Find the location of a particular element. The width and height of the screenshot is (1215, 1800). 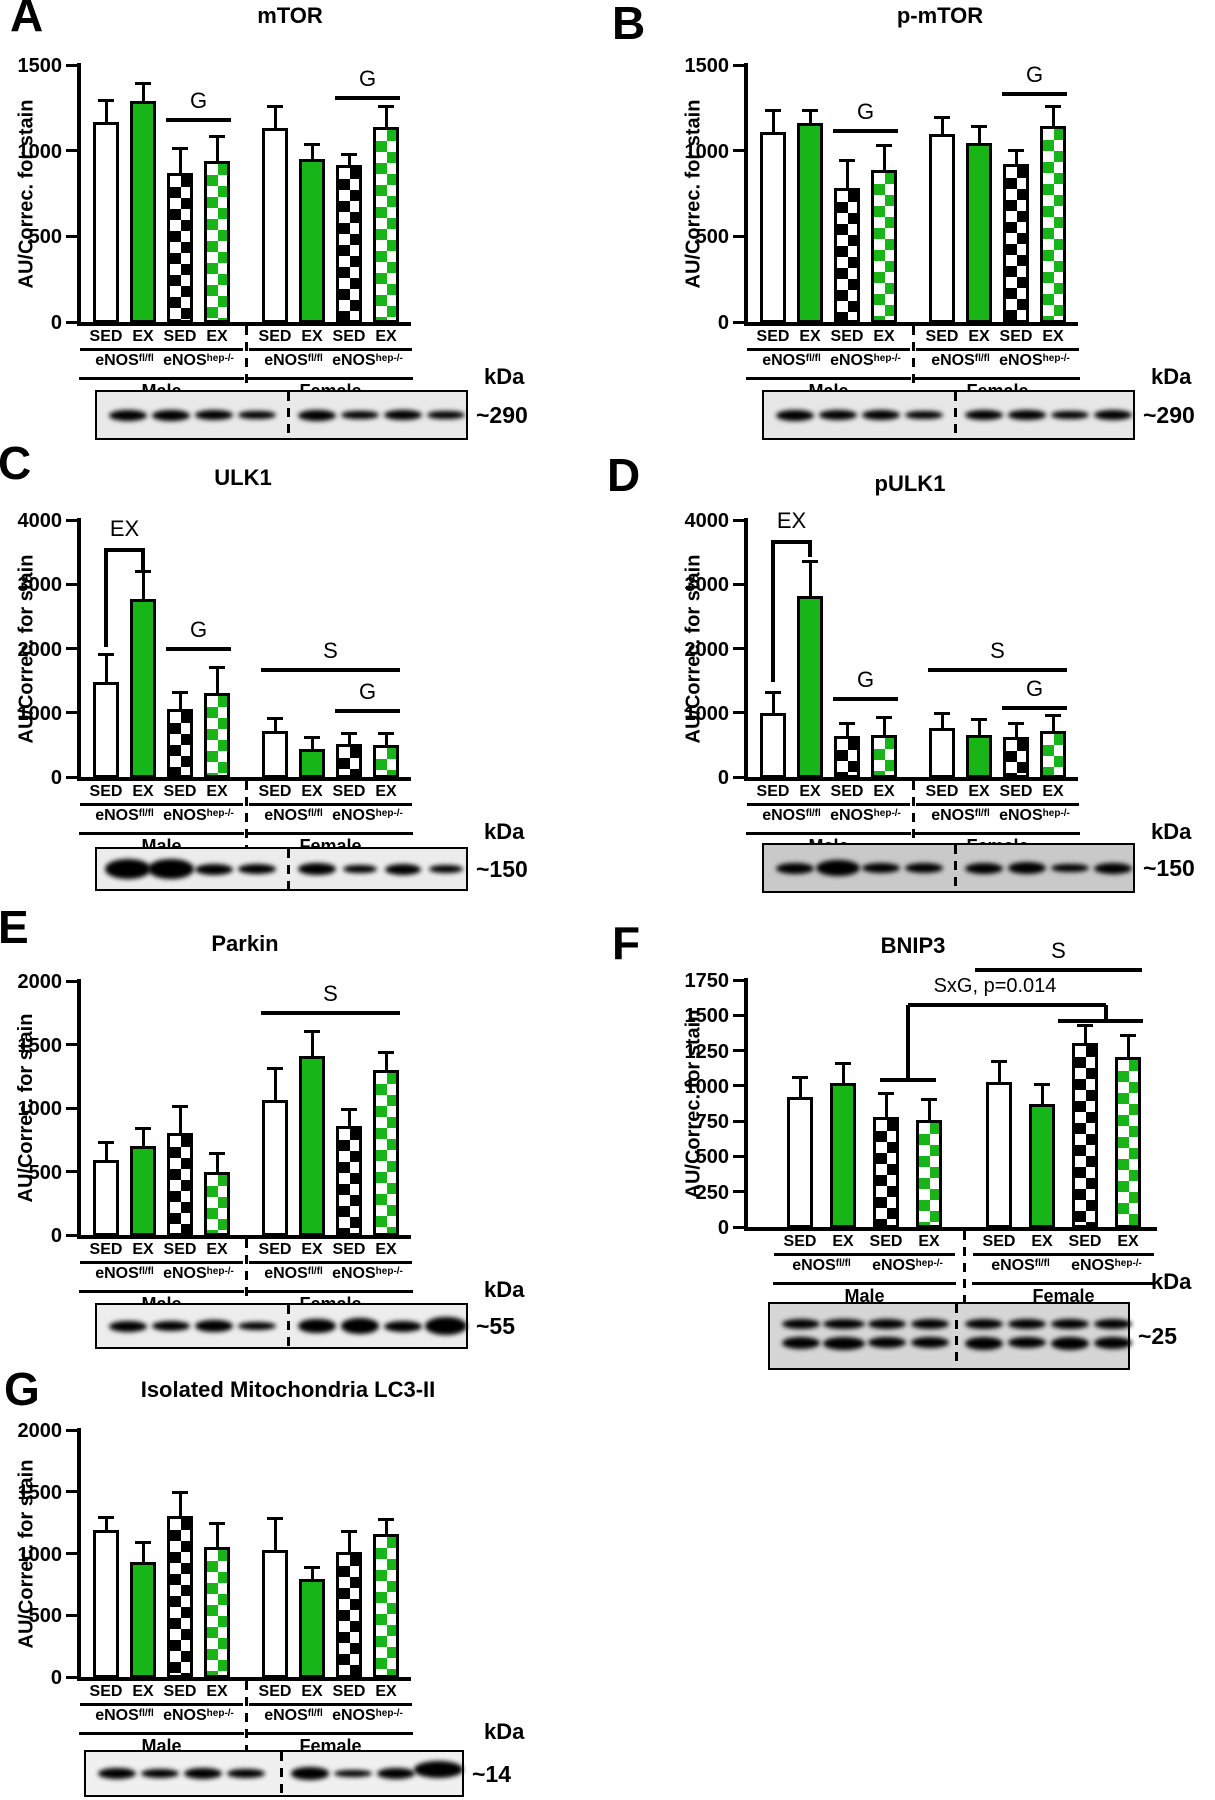

sxg-foot-female is located at coordinates (1100, 1021).